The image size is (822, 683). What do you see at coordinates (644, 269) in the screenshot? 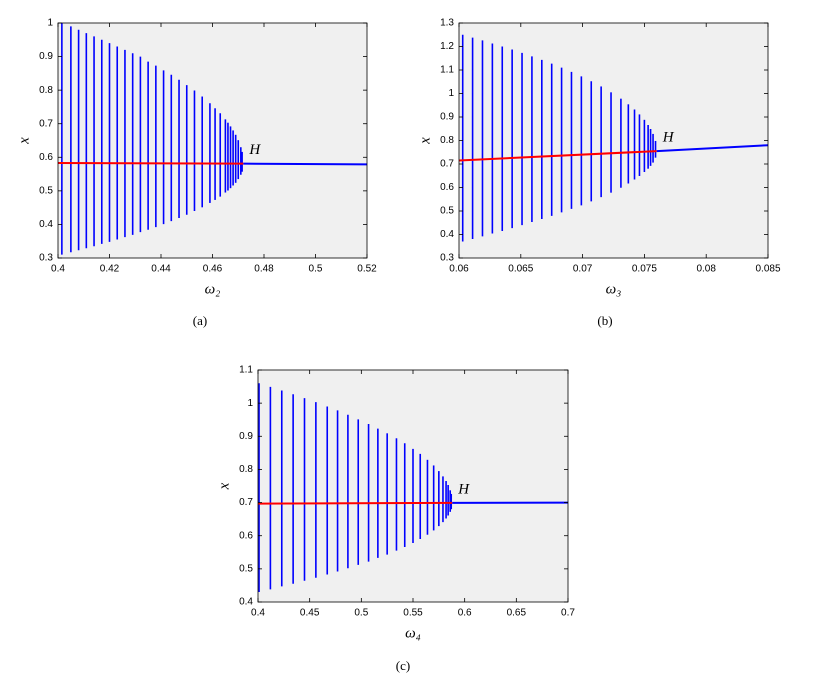
I see `x-tick-label: 0.075` at bounding box center [644, 269].